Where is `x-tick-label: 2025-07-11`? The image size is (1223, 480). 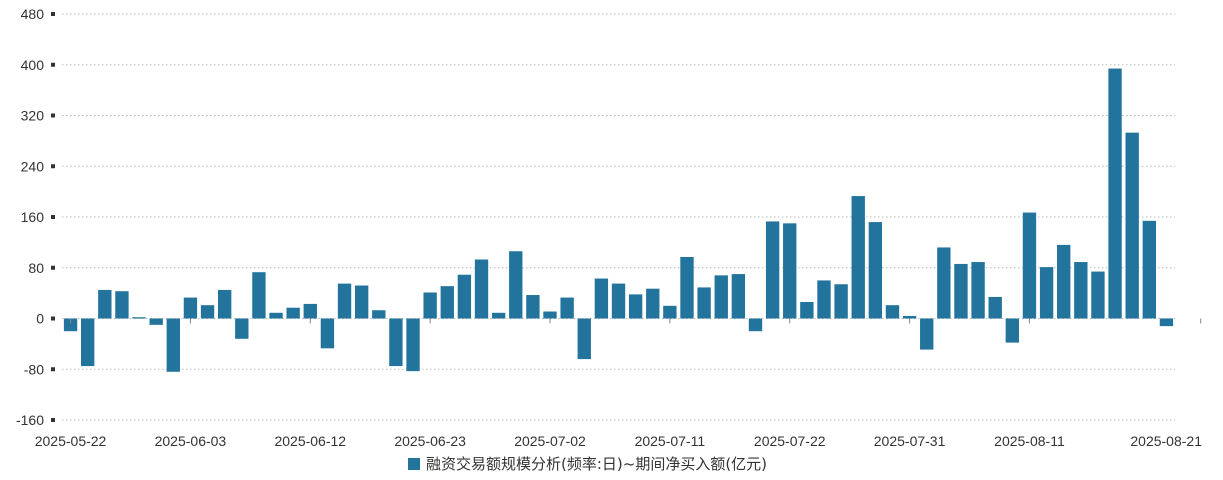 x-tick-label: 2025-07-11 is located at coordinates (670, 441).